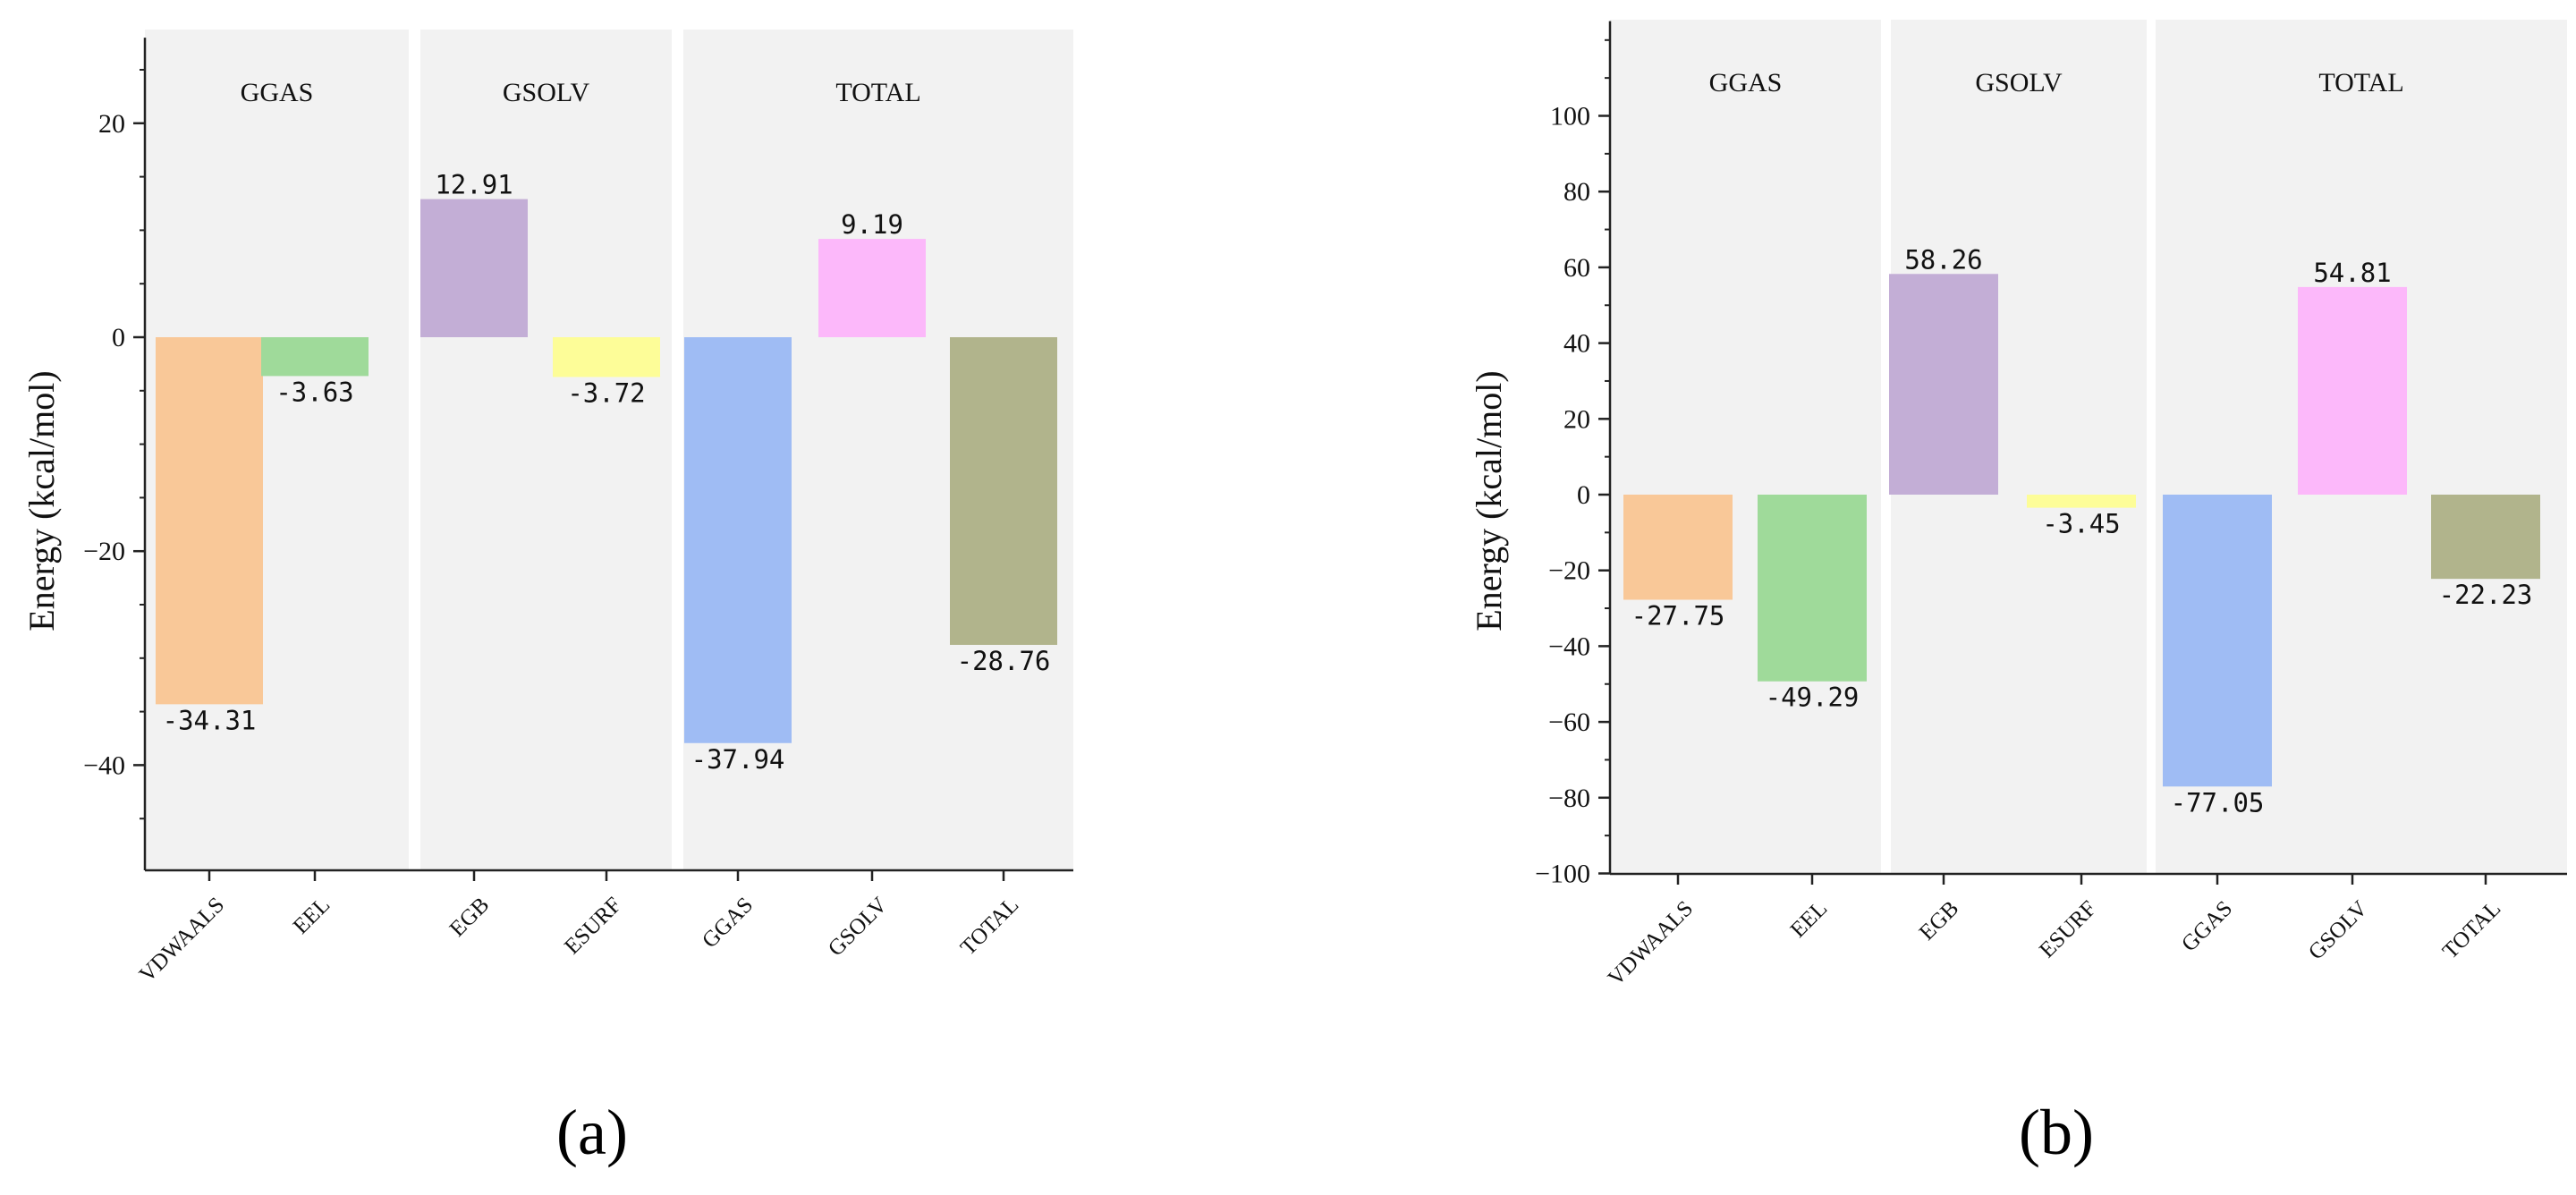  I want to click on data-label: 58.26, so click(1943, 259).